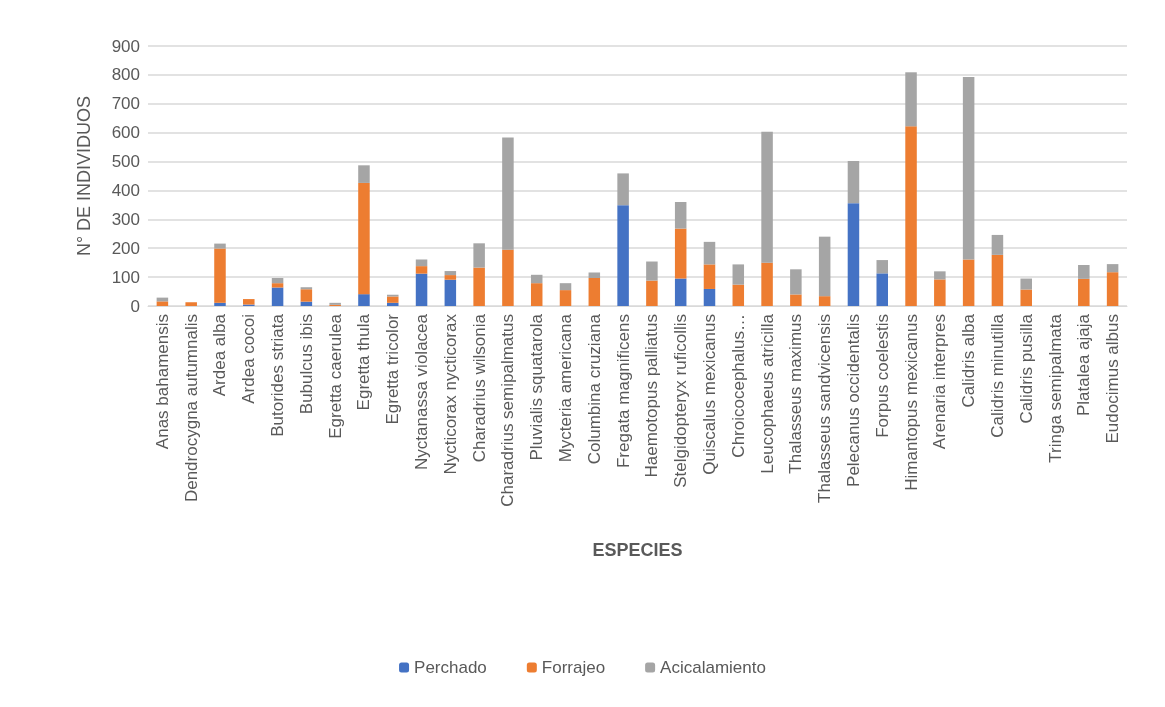 The image size is (1165, 707). What do you see at coordinates (125, 190) in the screenshot?
I see `y-tick-label: 400` at bounding box center [125, 190].